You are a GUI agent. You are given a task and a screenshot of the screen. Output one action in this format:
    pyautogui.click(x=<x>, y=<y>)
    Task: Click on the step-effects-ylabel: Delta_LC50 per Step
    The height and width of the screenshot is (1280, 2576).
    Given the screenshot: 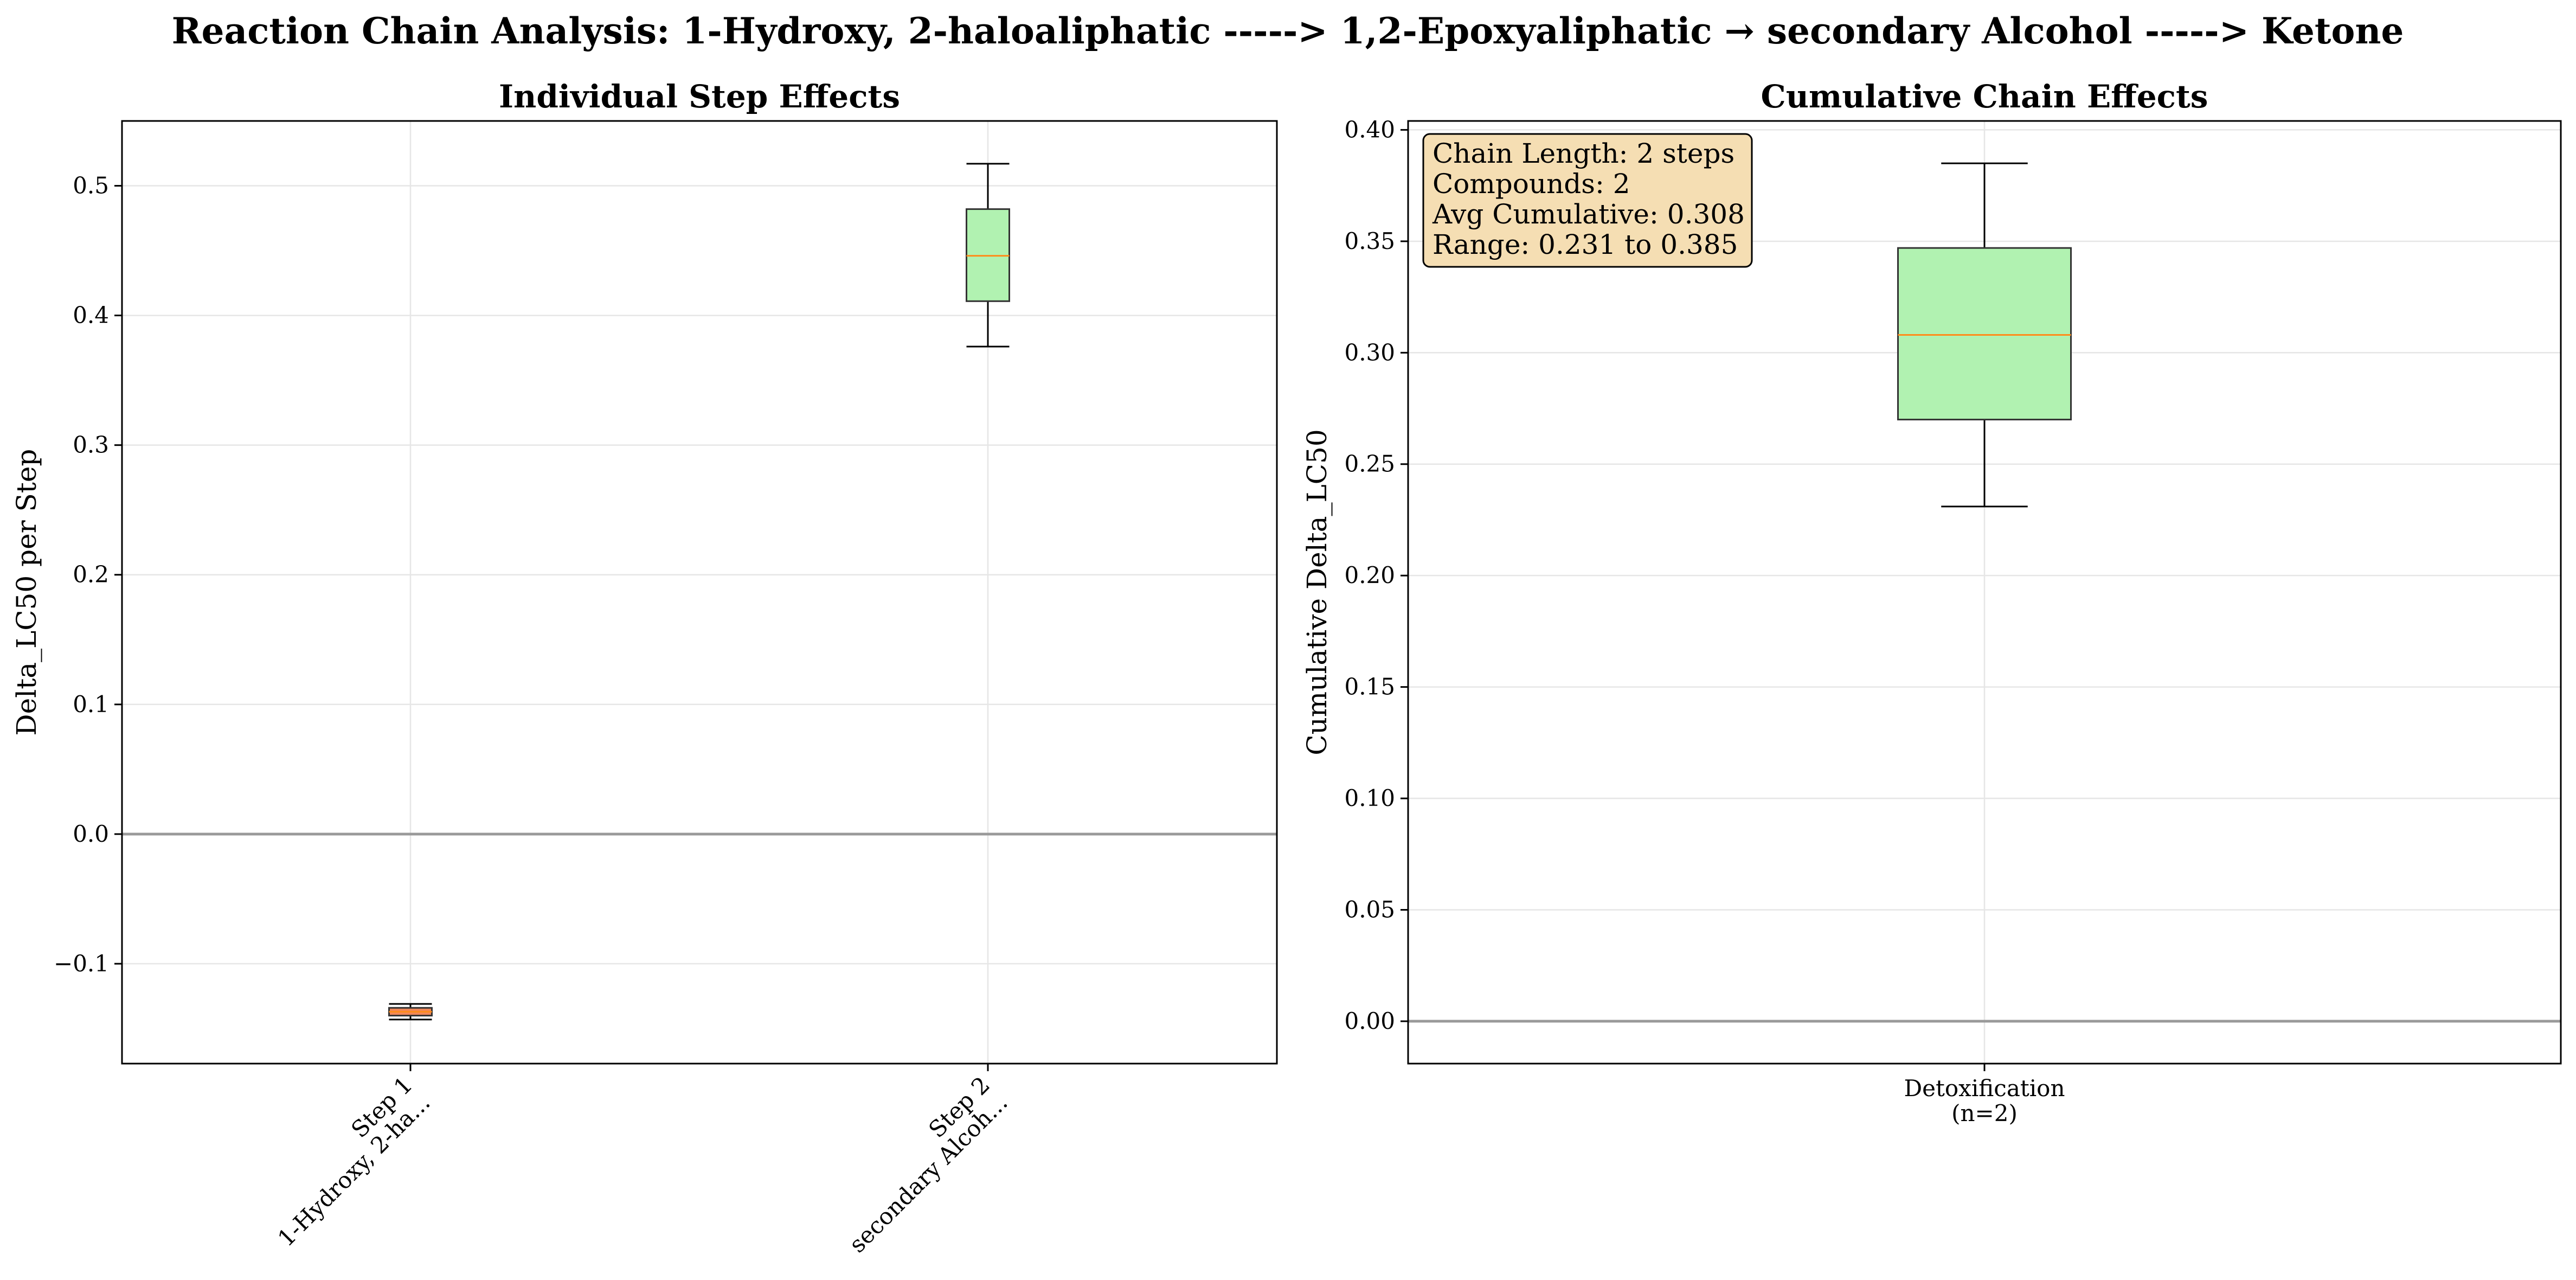 What is the action you would take?
    pyautogui.click(x=27, y=592)
    